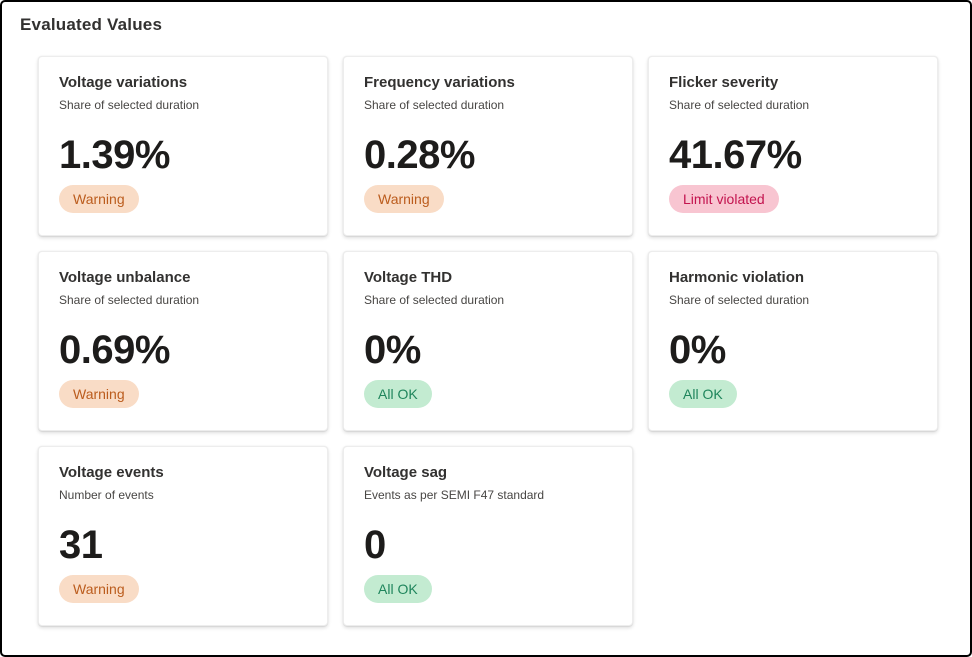  What do you see at coordinates (123, 82) in the screenshot?
I see `card-title: Voltage variations` at bounding box center [123, 82].